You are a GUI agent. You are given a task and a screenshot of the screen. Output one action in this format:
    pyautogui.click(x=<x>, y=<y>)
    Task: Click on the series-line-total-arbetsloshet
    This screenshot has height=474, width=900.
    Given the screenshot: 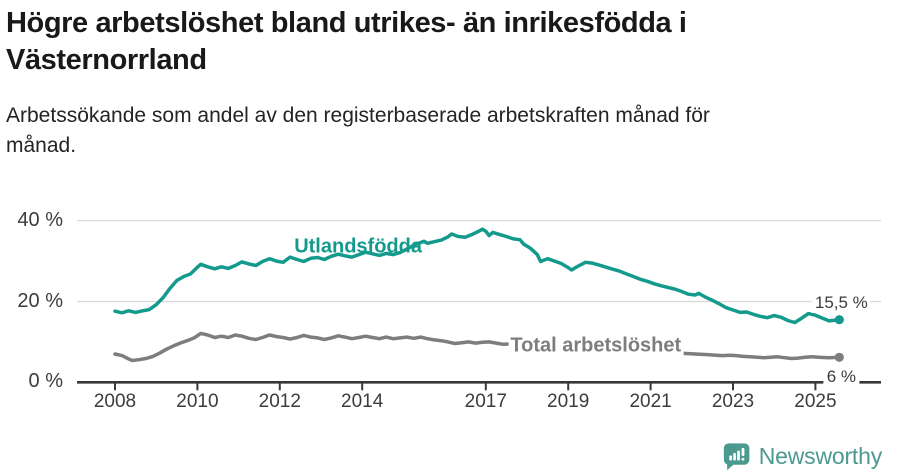 What is the action you would take?
    pyautogui.click(x=477, y=347)
    